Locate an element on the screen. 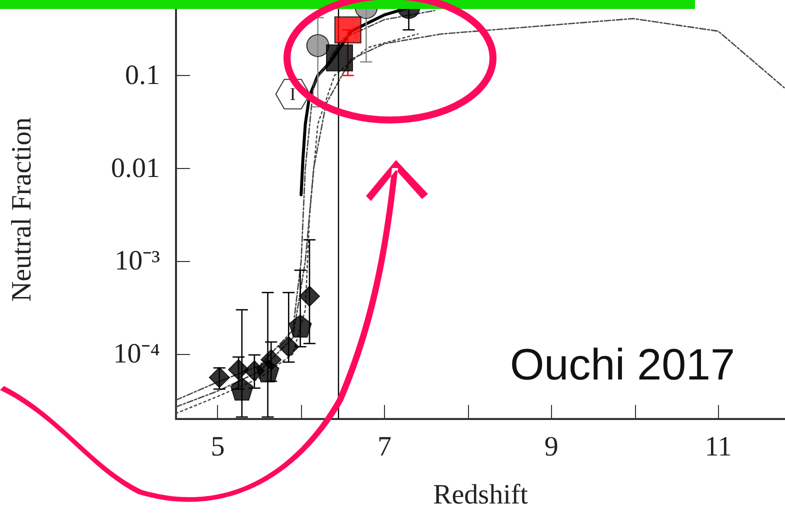 This screenshot has height=519, width=785. x-axis-title: Redshift is located at coordinates (480, 495).